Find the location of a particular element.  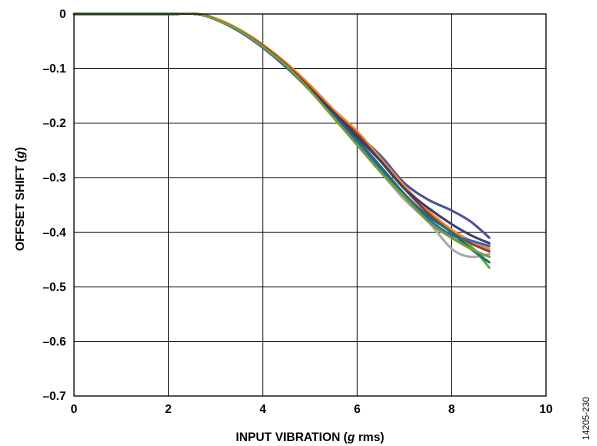

y-tick-label: –0.2 is located at coordinates (55, 123).